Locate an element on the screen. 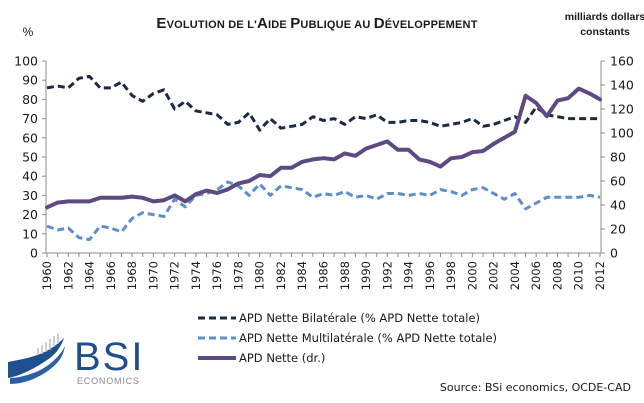 This screenshot has width=644, height=403. x-tick-label: 1966 is located at coordinates (111, 275).